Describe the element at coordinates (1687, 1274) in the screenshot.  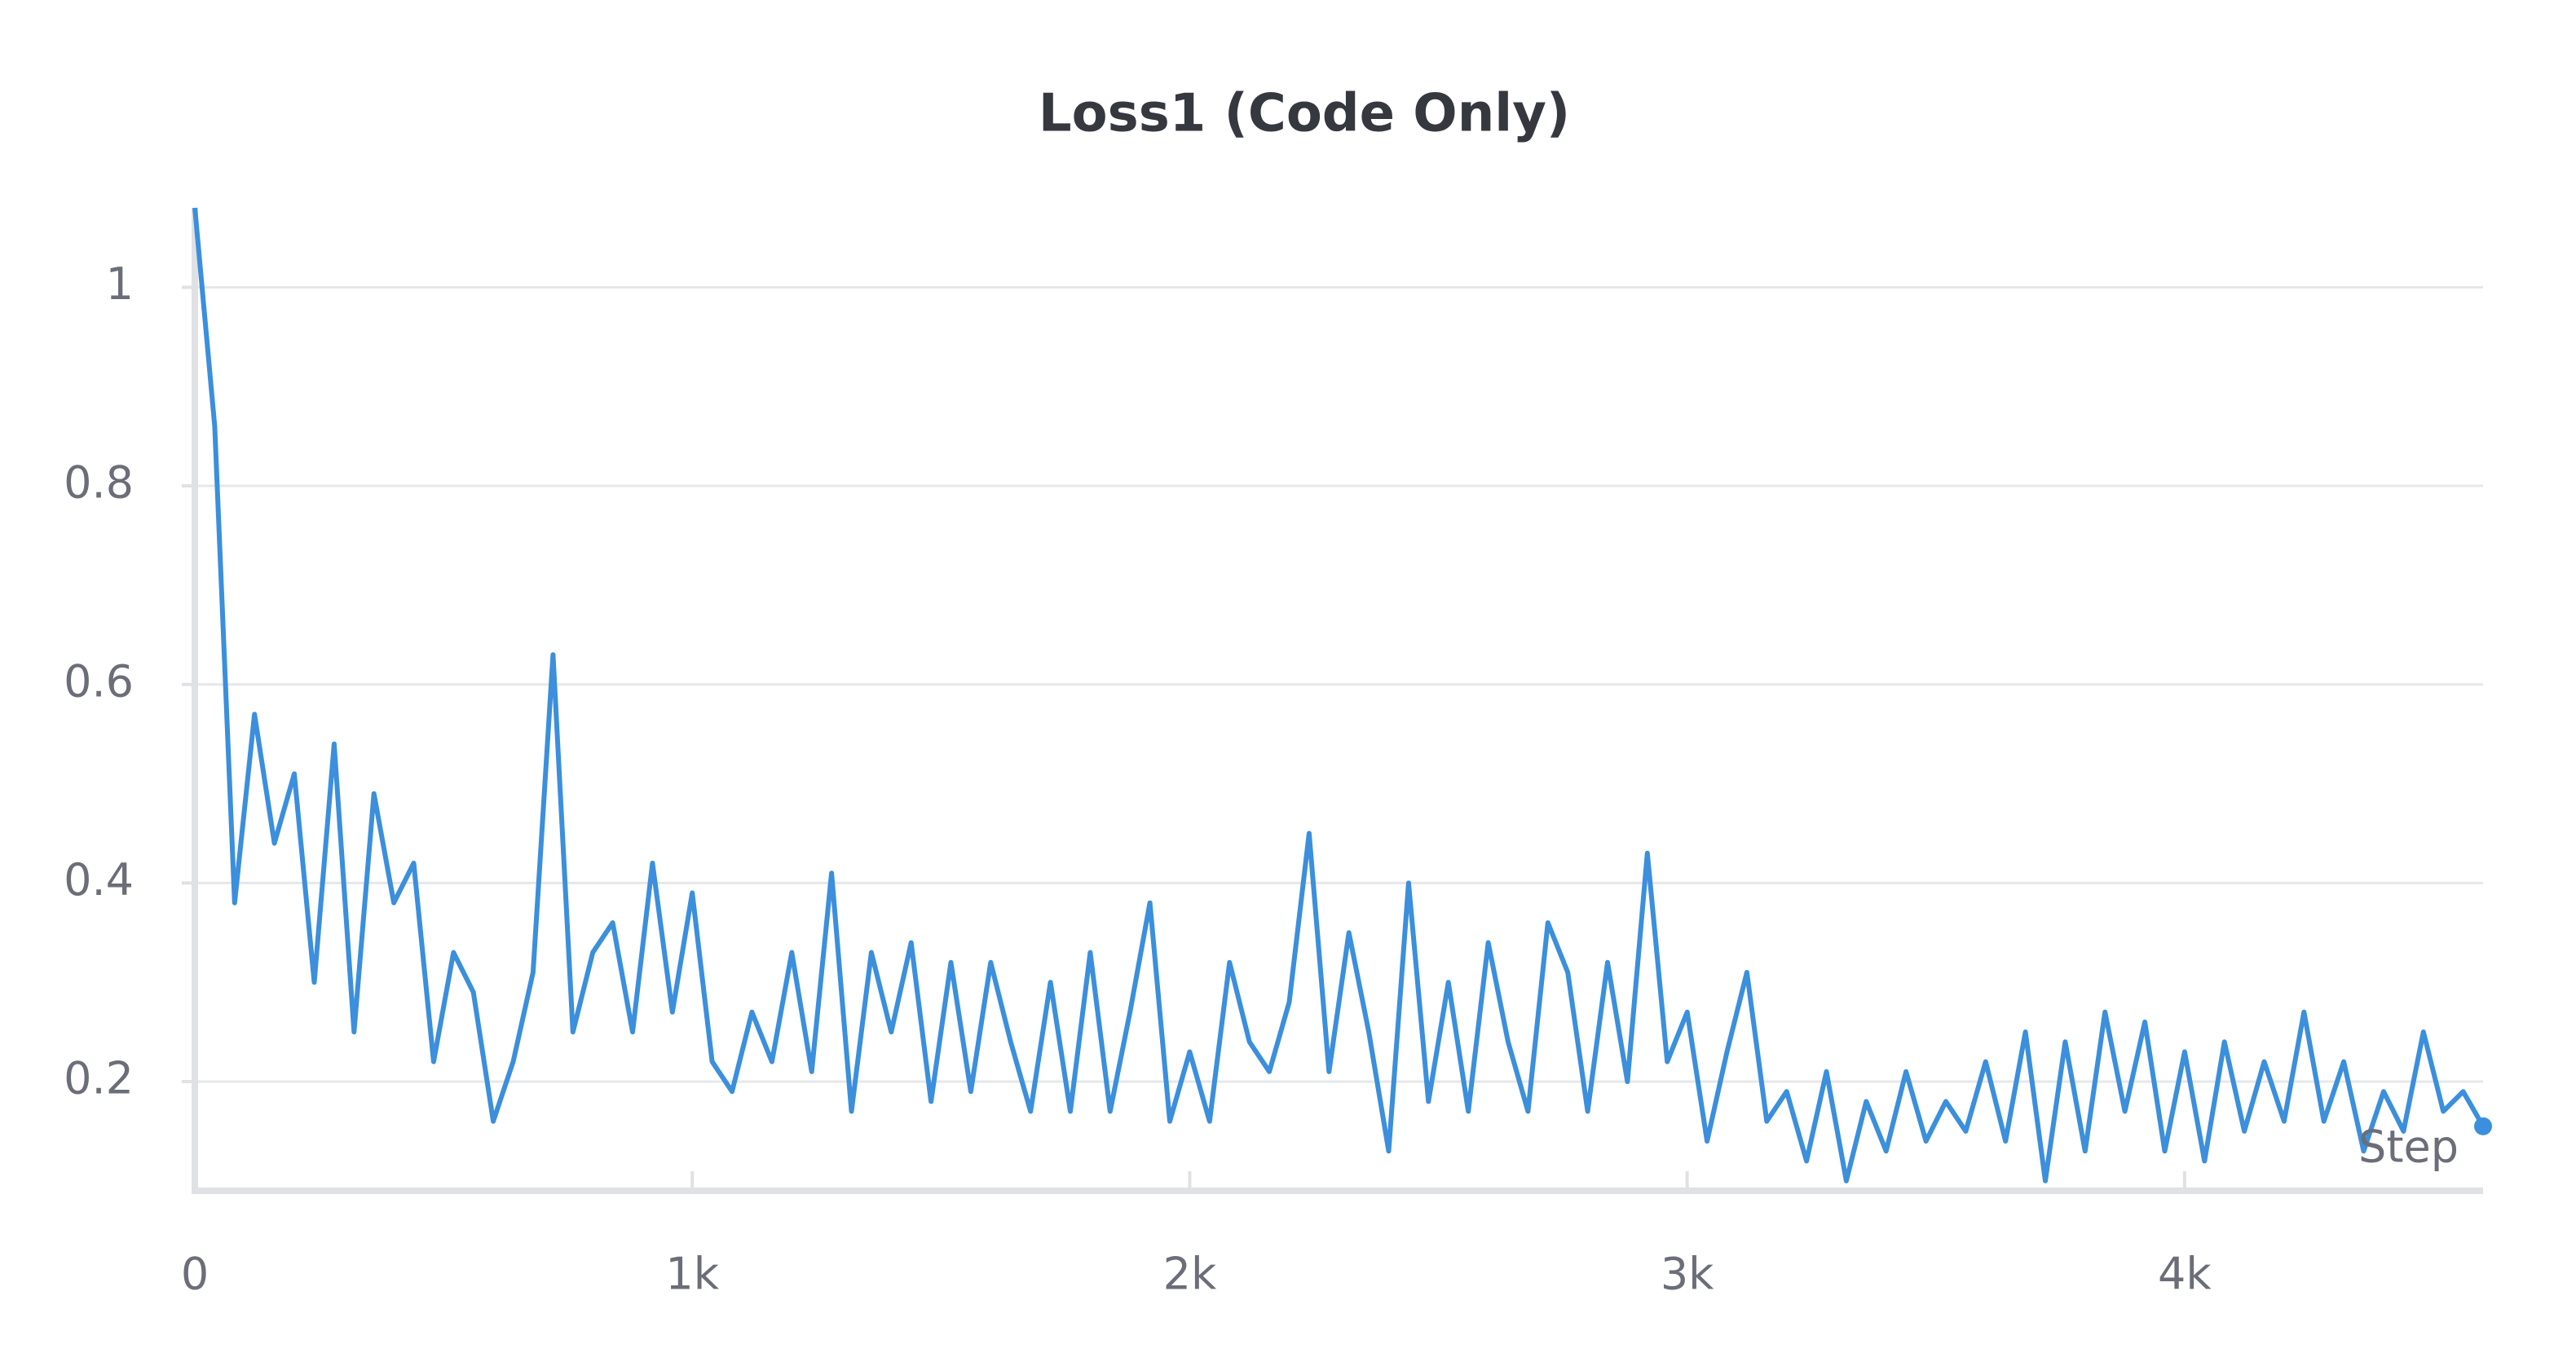
I see `x-tick-label: 3k` at that location.